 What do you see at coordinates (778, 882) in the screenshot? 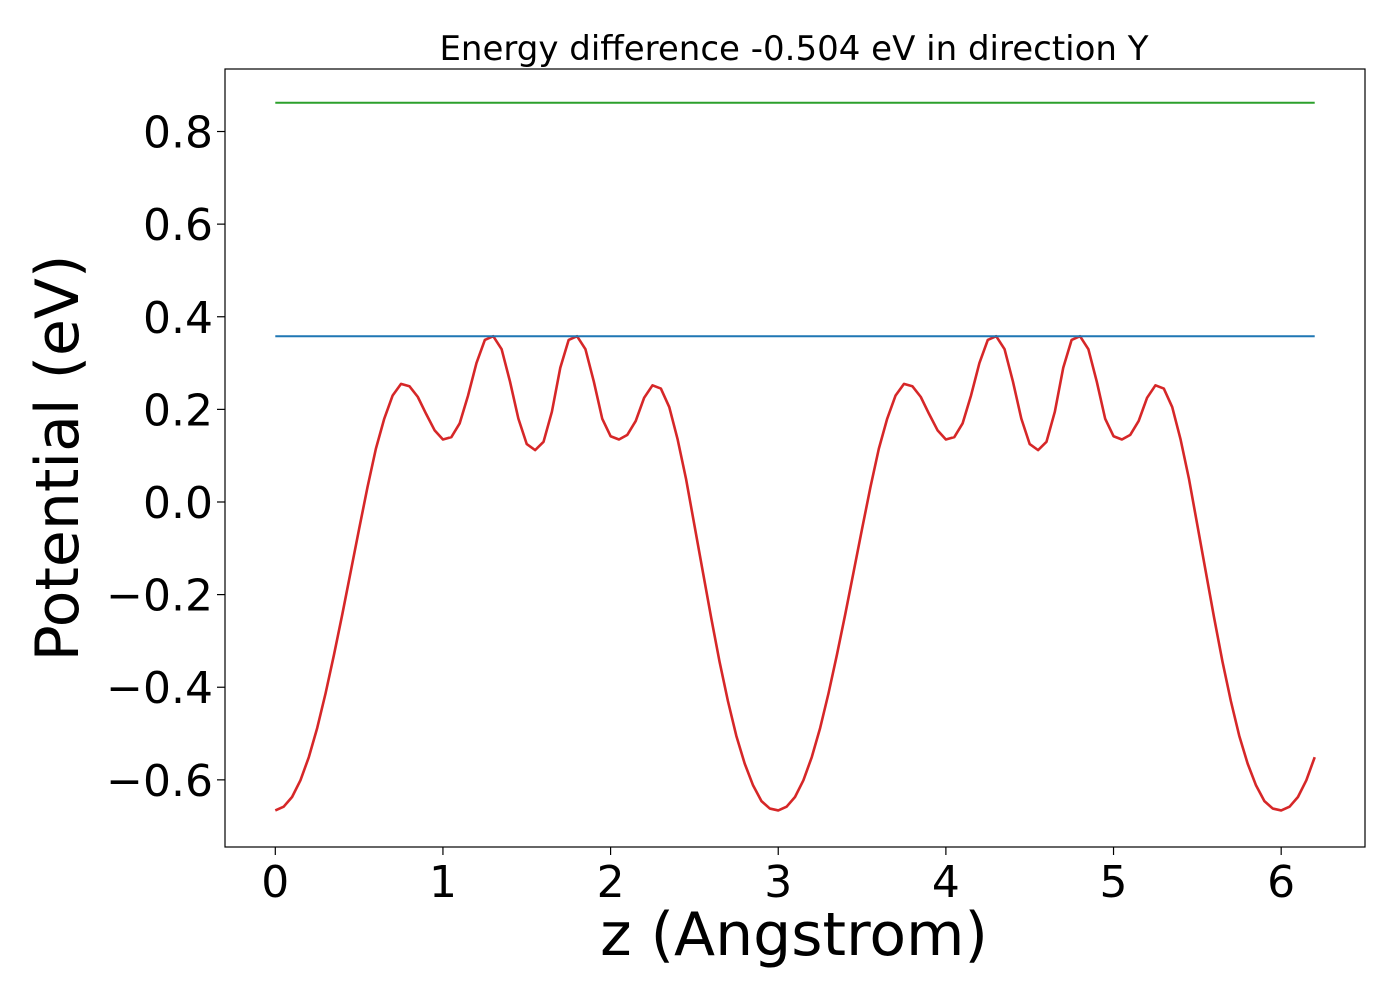
I see `x-tick-label: 3` at bounding box center [778, 882].